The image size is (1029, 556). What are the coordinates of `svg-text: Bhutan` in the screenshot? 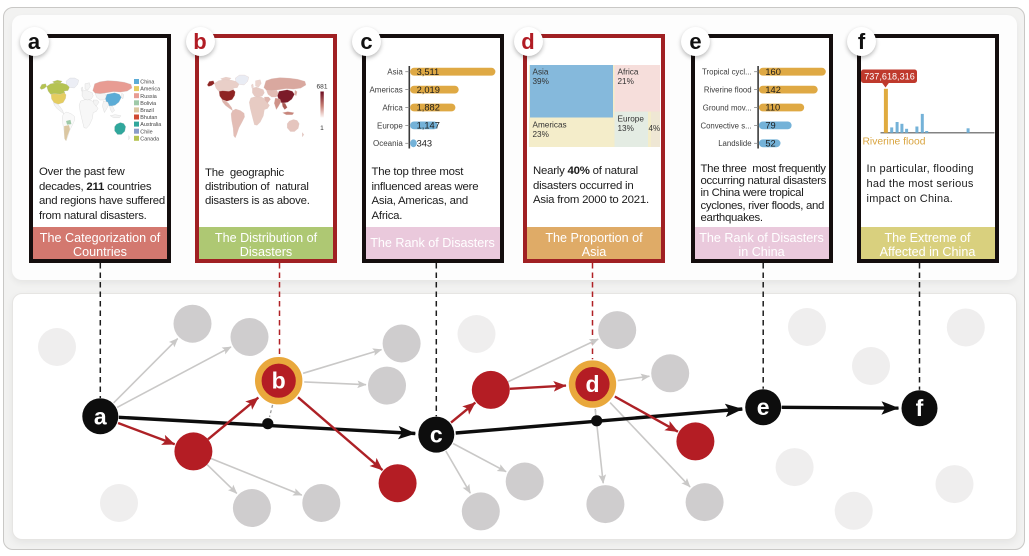 It's located at (148, 118).